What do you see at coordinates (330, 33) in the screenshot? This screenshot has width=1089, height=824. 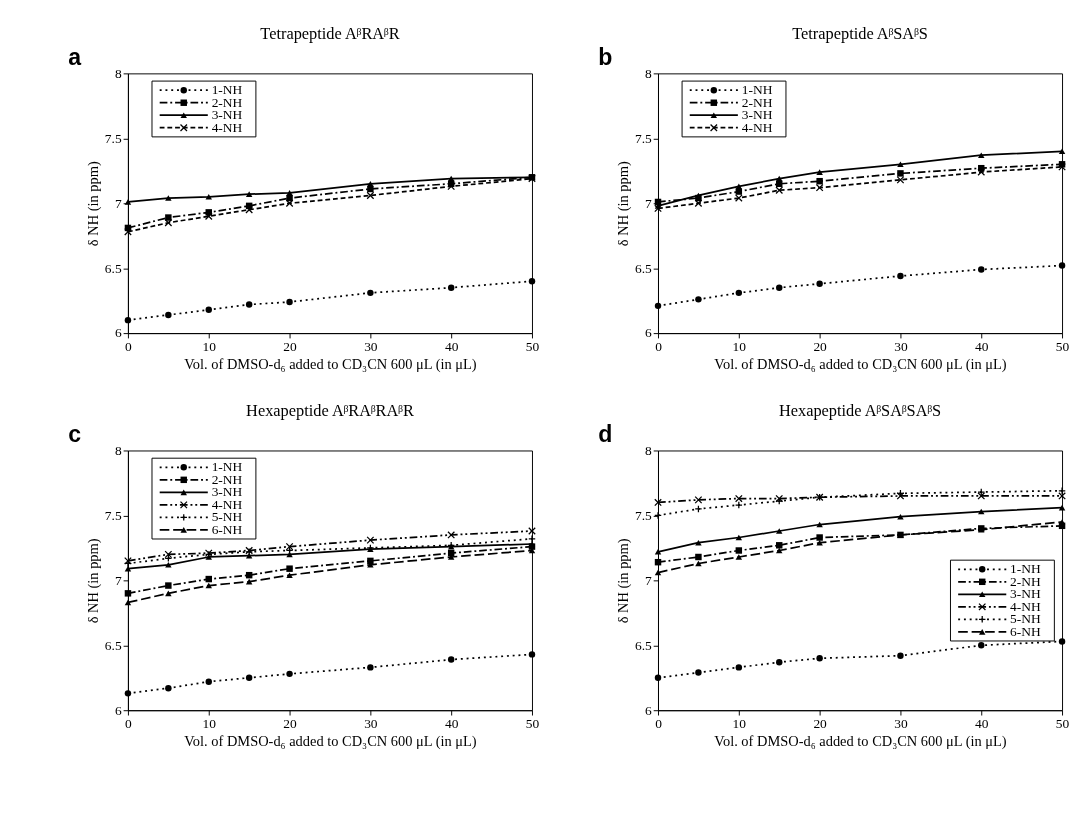 I see `chart-title: Tetrapeptide AᵝRAᵝR` at bounding box center [330, 33].